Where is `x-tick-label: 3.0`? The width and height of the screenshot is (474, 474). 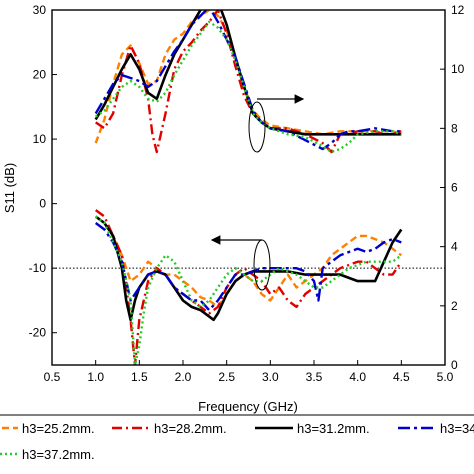 x-tick-label: 3.0 is located at coordinates (270, 377).